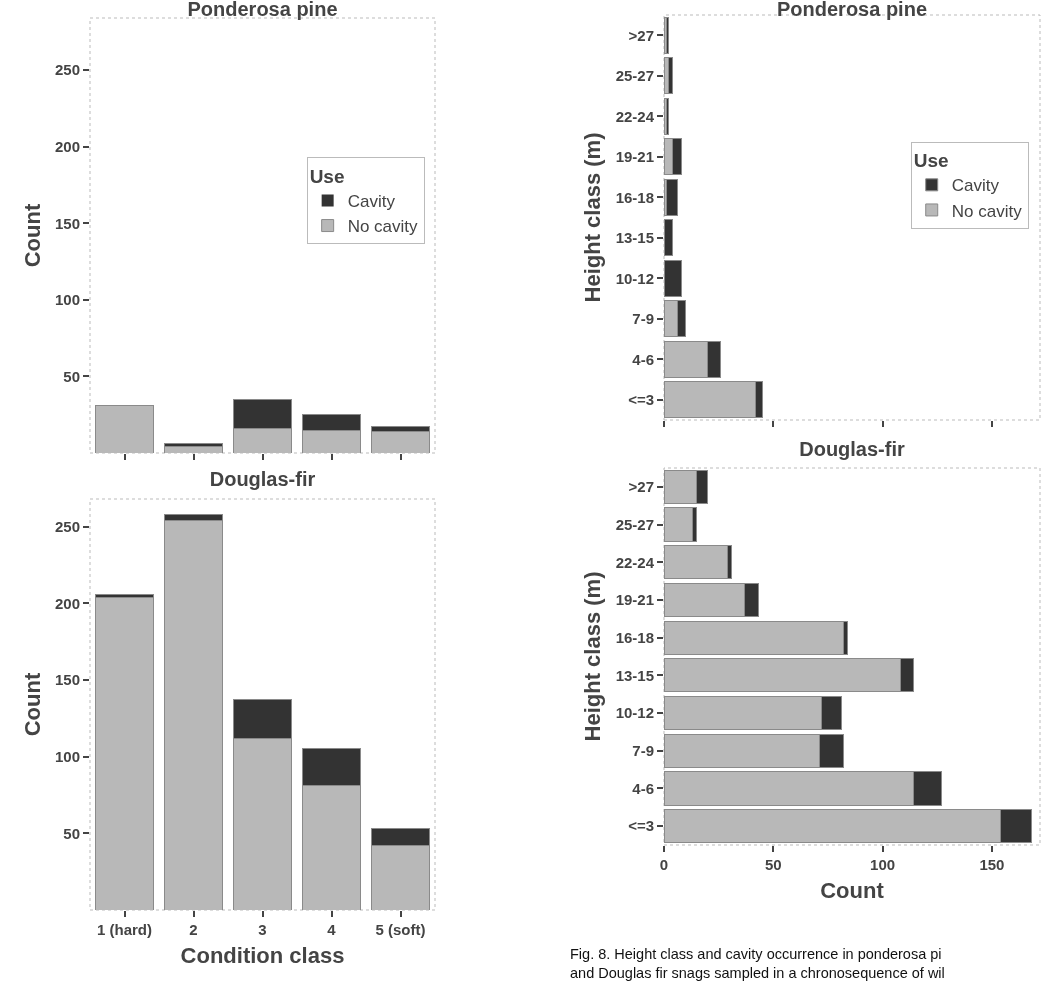 Image resolution: width=1043 pixels, height=982 pixels. I want to click on x-axis-title: Condition class, so click(262, 955).